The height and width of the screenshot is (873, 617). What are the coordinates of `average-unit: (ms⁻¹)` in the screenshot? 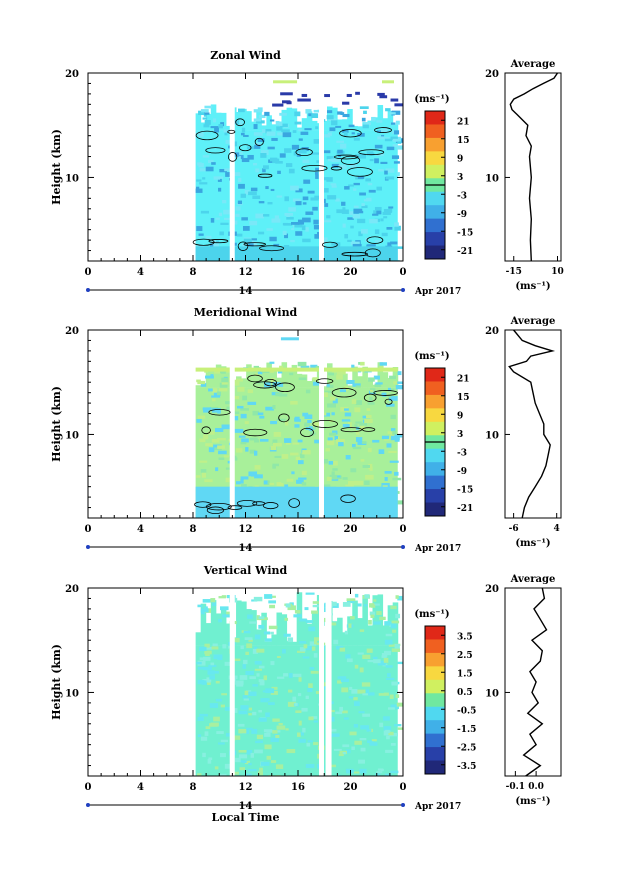 It's located at (532, 801).